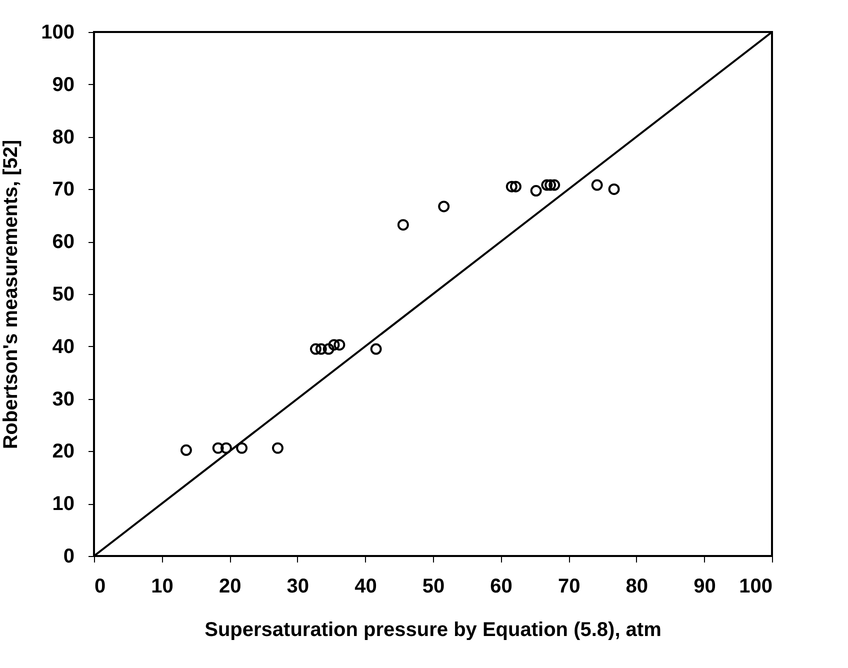 Image resolution: width=848 pixels, height=668 pixels. I want to click on x-tick-label: 30, so click(298, 587).